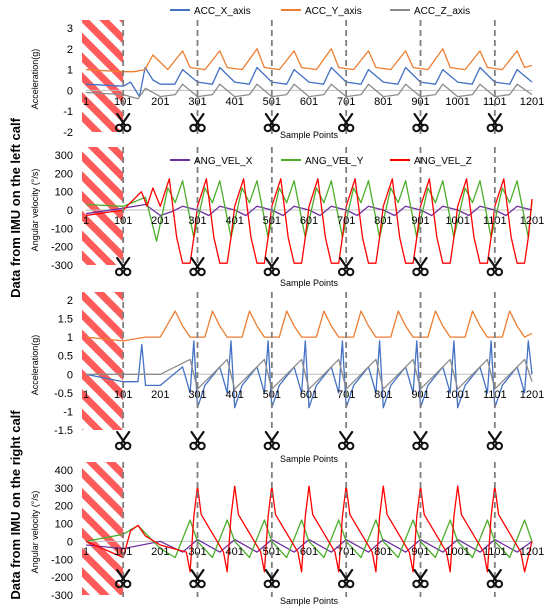 This screenshot has height=611, width=550. I want to click on y-tick-label: -200, so click(62, 248).